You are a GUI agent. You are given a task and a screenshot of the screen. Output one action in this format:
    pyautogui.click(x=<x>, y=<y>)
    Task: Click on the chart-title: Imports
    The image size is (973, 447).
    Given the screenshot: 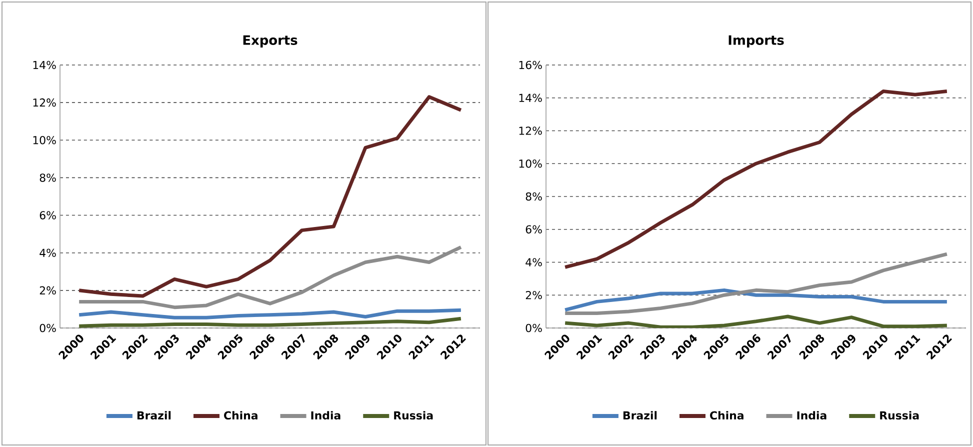 What is the action you would take?
    pyautogui.click(x=756, y=41)
    